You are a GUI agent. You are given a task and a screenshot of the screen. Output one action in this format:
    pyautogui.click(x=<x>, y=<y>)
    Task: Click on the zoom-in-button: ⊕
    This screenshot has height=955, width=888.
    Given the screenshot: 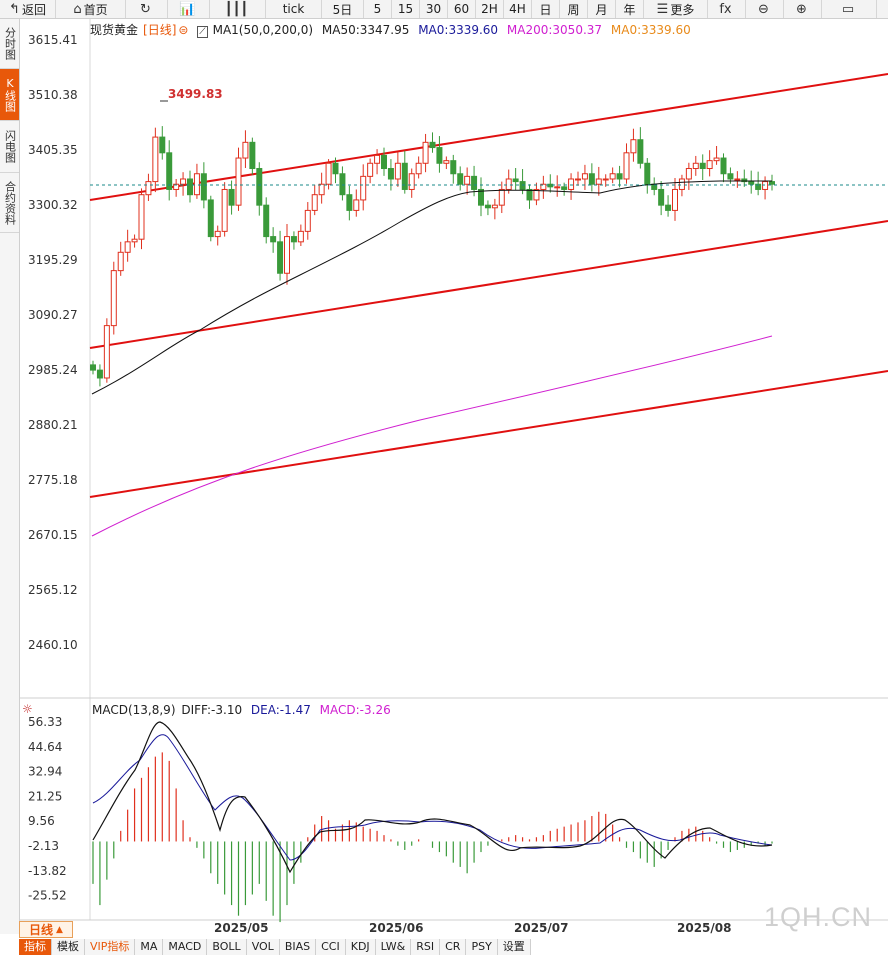 What is the action you would take?
    pyautogui.click(x=803, y=9)
    